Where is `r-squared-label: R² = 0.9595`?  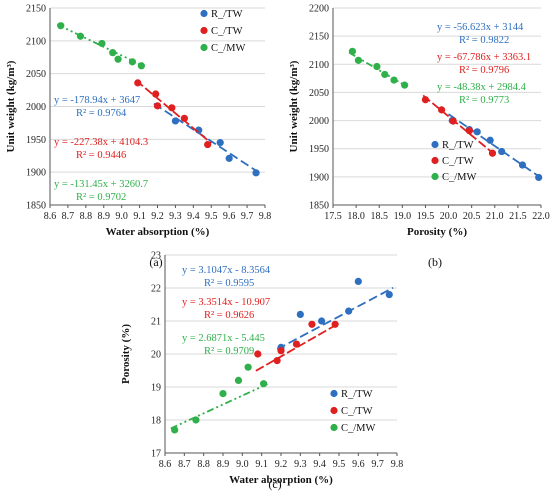 r-squared-label: R² = 0.9595 is located at coordinates (229, 283).